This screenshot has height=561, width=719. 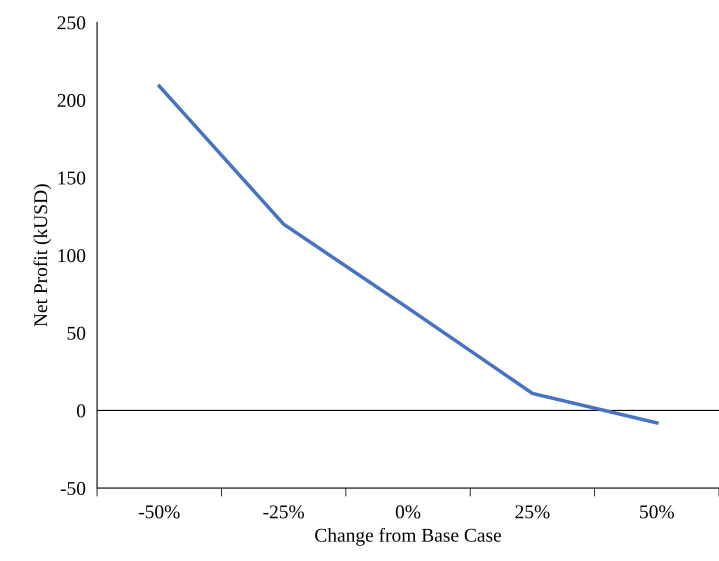 What do you see at coordinates (408, 537) in the screenshot?
I see `x-axis-title: Change from Base Case` at bounding box center [408, 537].